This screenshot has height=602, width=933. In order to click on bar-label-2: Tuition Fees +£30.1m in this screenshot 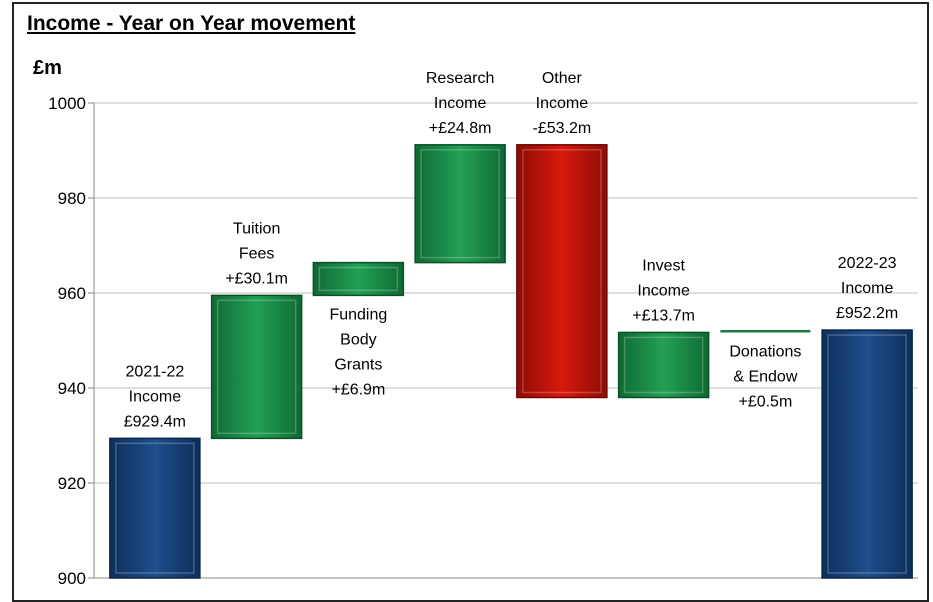, I will do `click(256, 253)`.